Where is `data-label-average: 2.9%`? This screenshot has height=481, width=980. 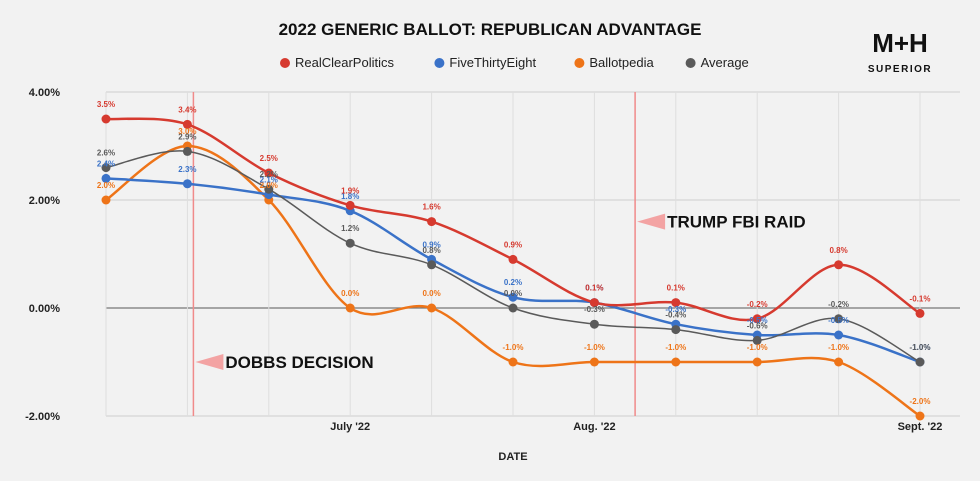 data-label-average: 2.9% is located at coordinates (187, 136).